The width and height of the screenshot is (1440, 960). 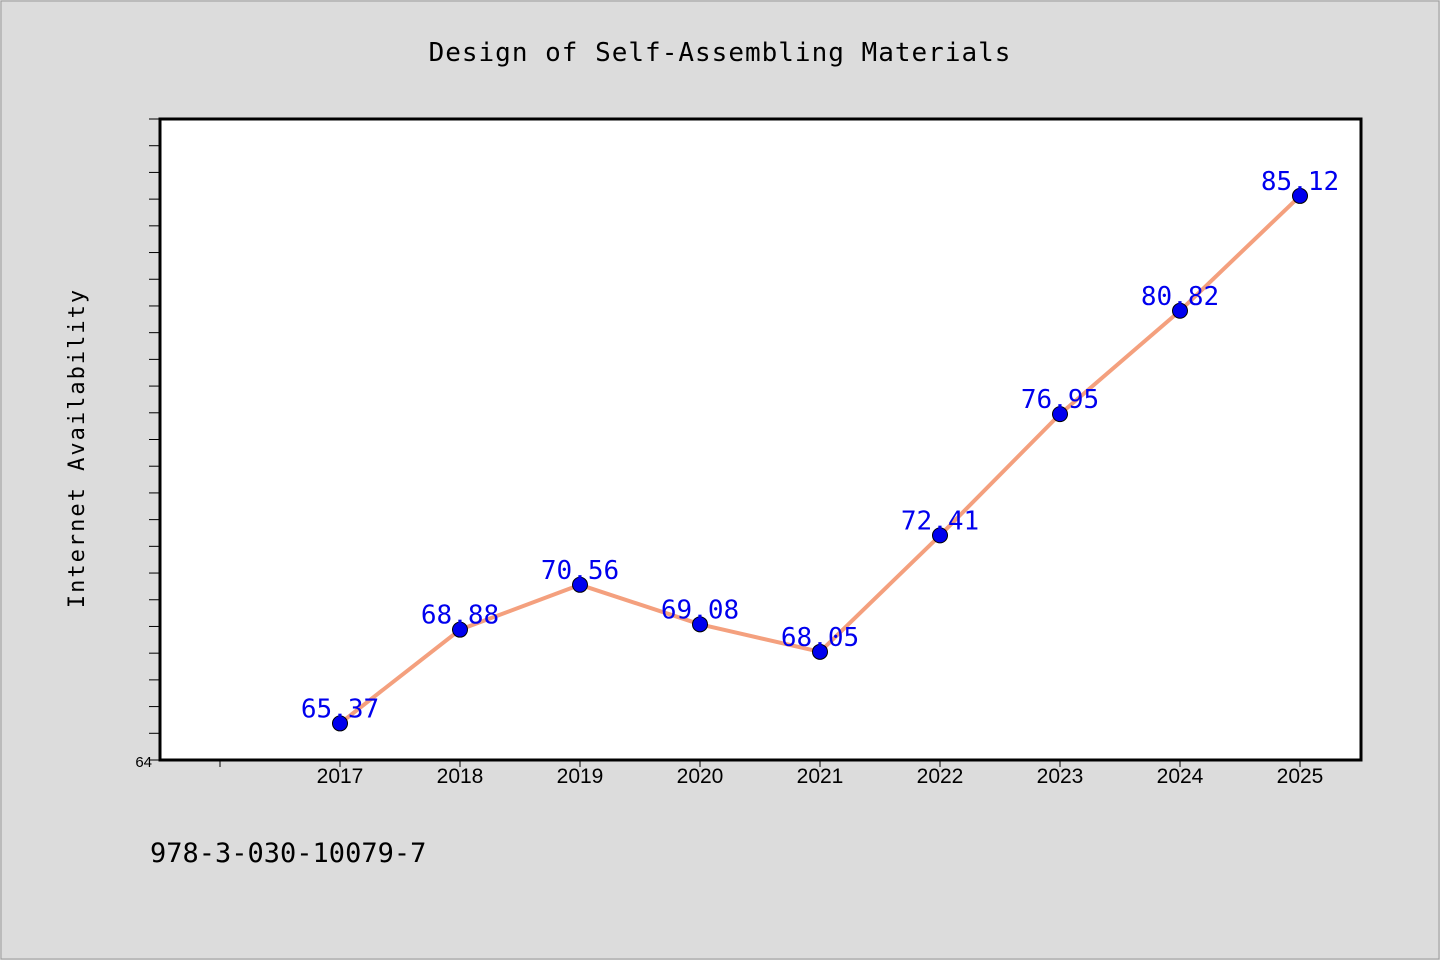 What do you see at coordinates (1180, 776) in the screenshot?
I see `x-tick-label: 2024` at bounding box center [1180, 776].